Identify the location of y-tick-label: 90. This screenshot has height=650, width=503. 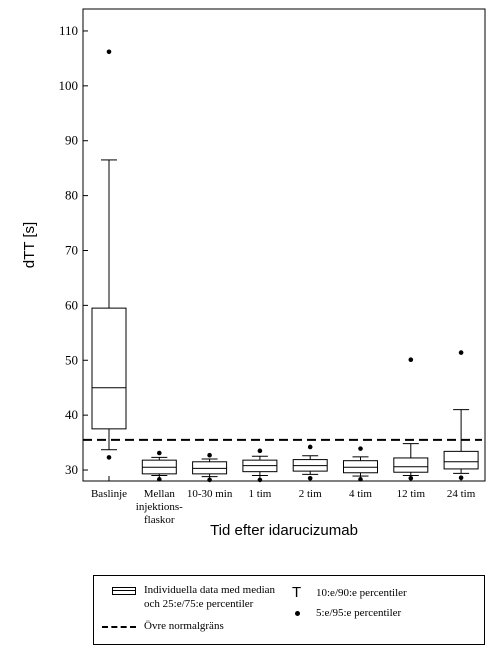
(71, 140).